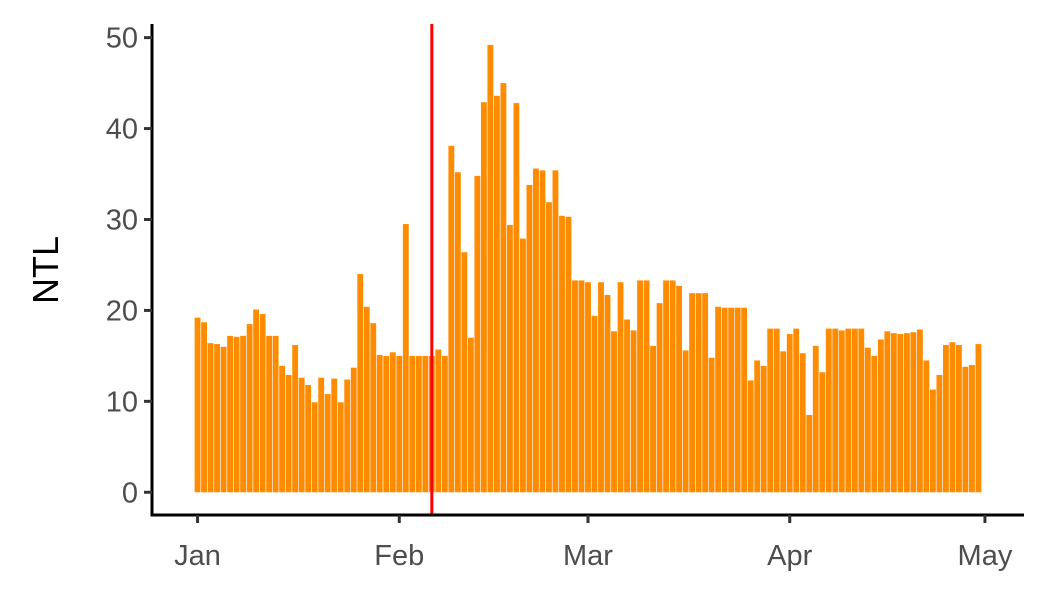 The width and height of the screenshot is (1050, 605). I want to click on x-tick-label: May, so click(985, 556).